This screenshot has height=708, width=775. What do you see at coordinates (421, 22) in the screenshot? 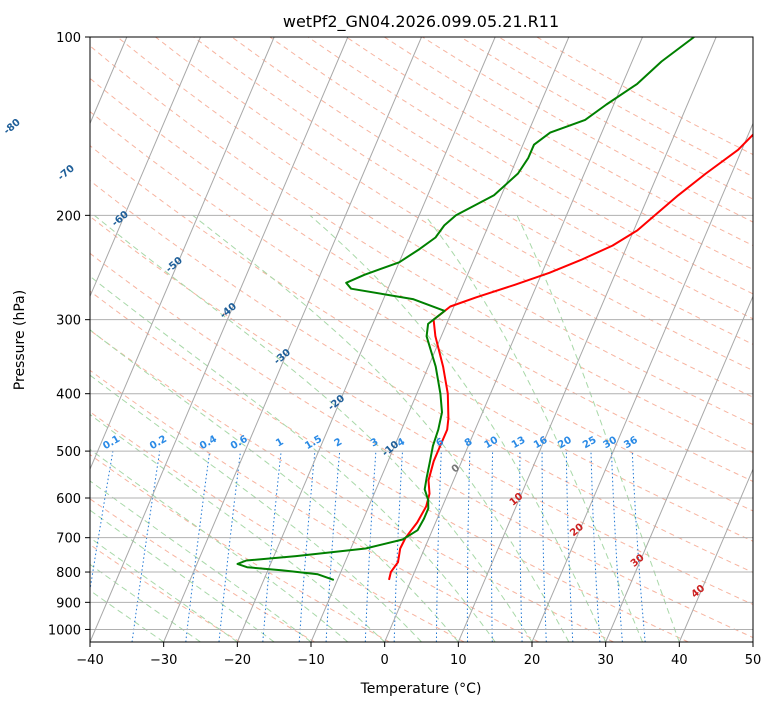
I see `chart-title: wetPf2_GN04.2026.099.05.21.R11` at bounding box center [421, 22].